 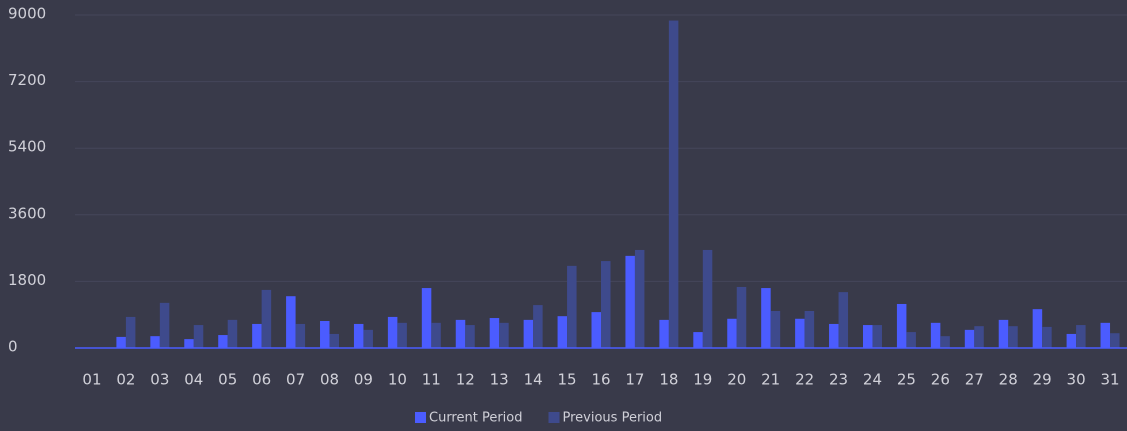 I want to click on x-tick-label: 26, so click(x=940, y=380).